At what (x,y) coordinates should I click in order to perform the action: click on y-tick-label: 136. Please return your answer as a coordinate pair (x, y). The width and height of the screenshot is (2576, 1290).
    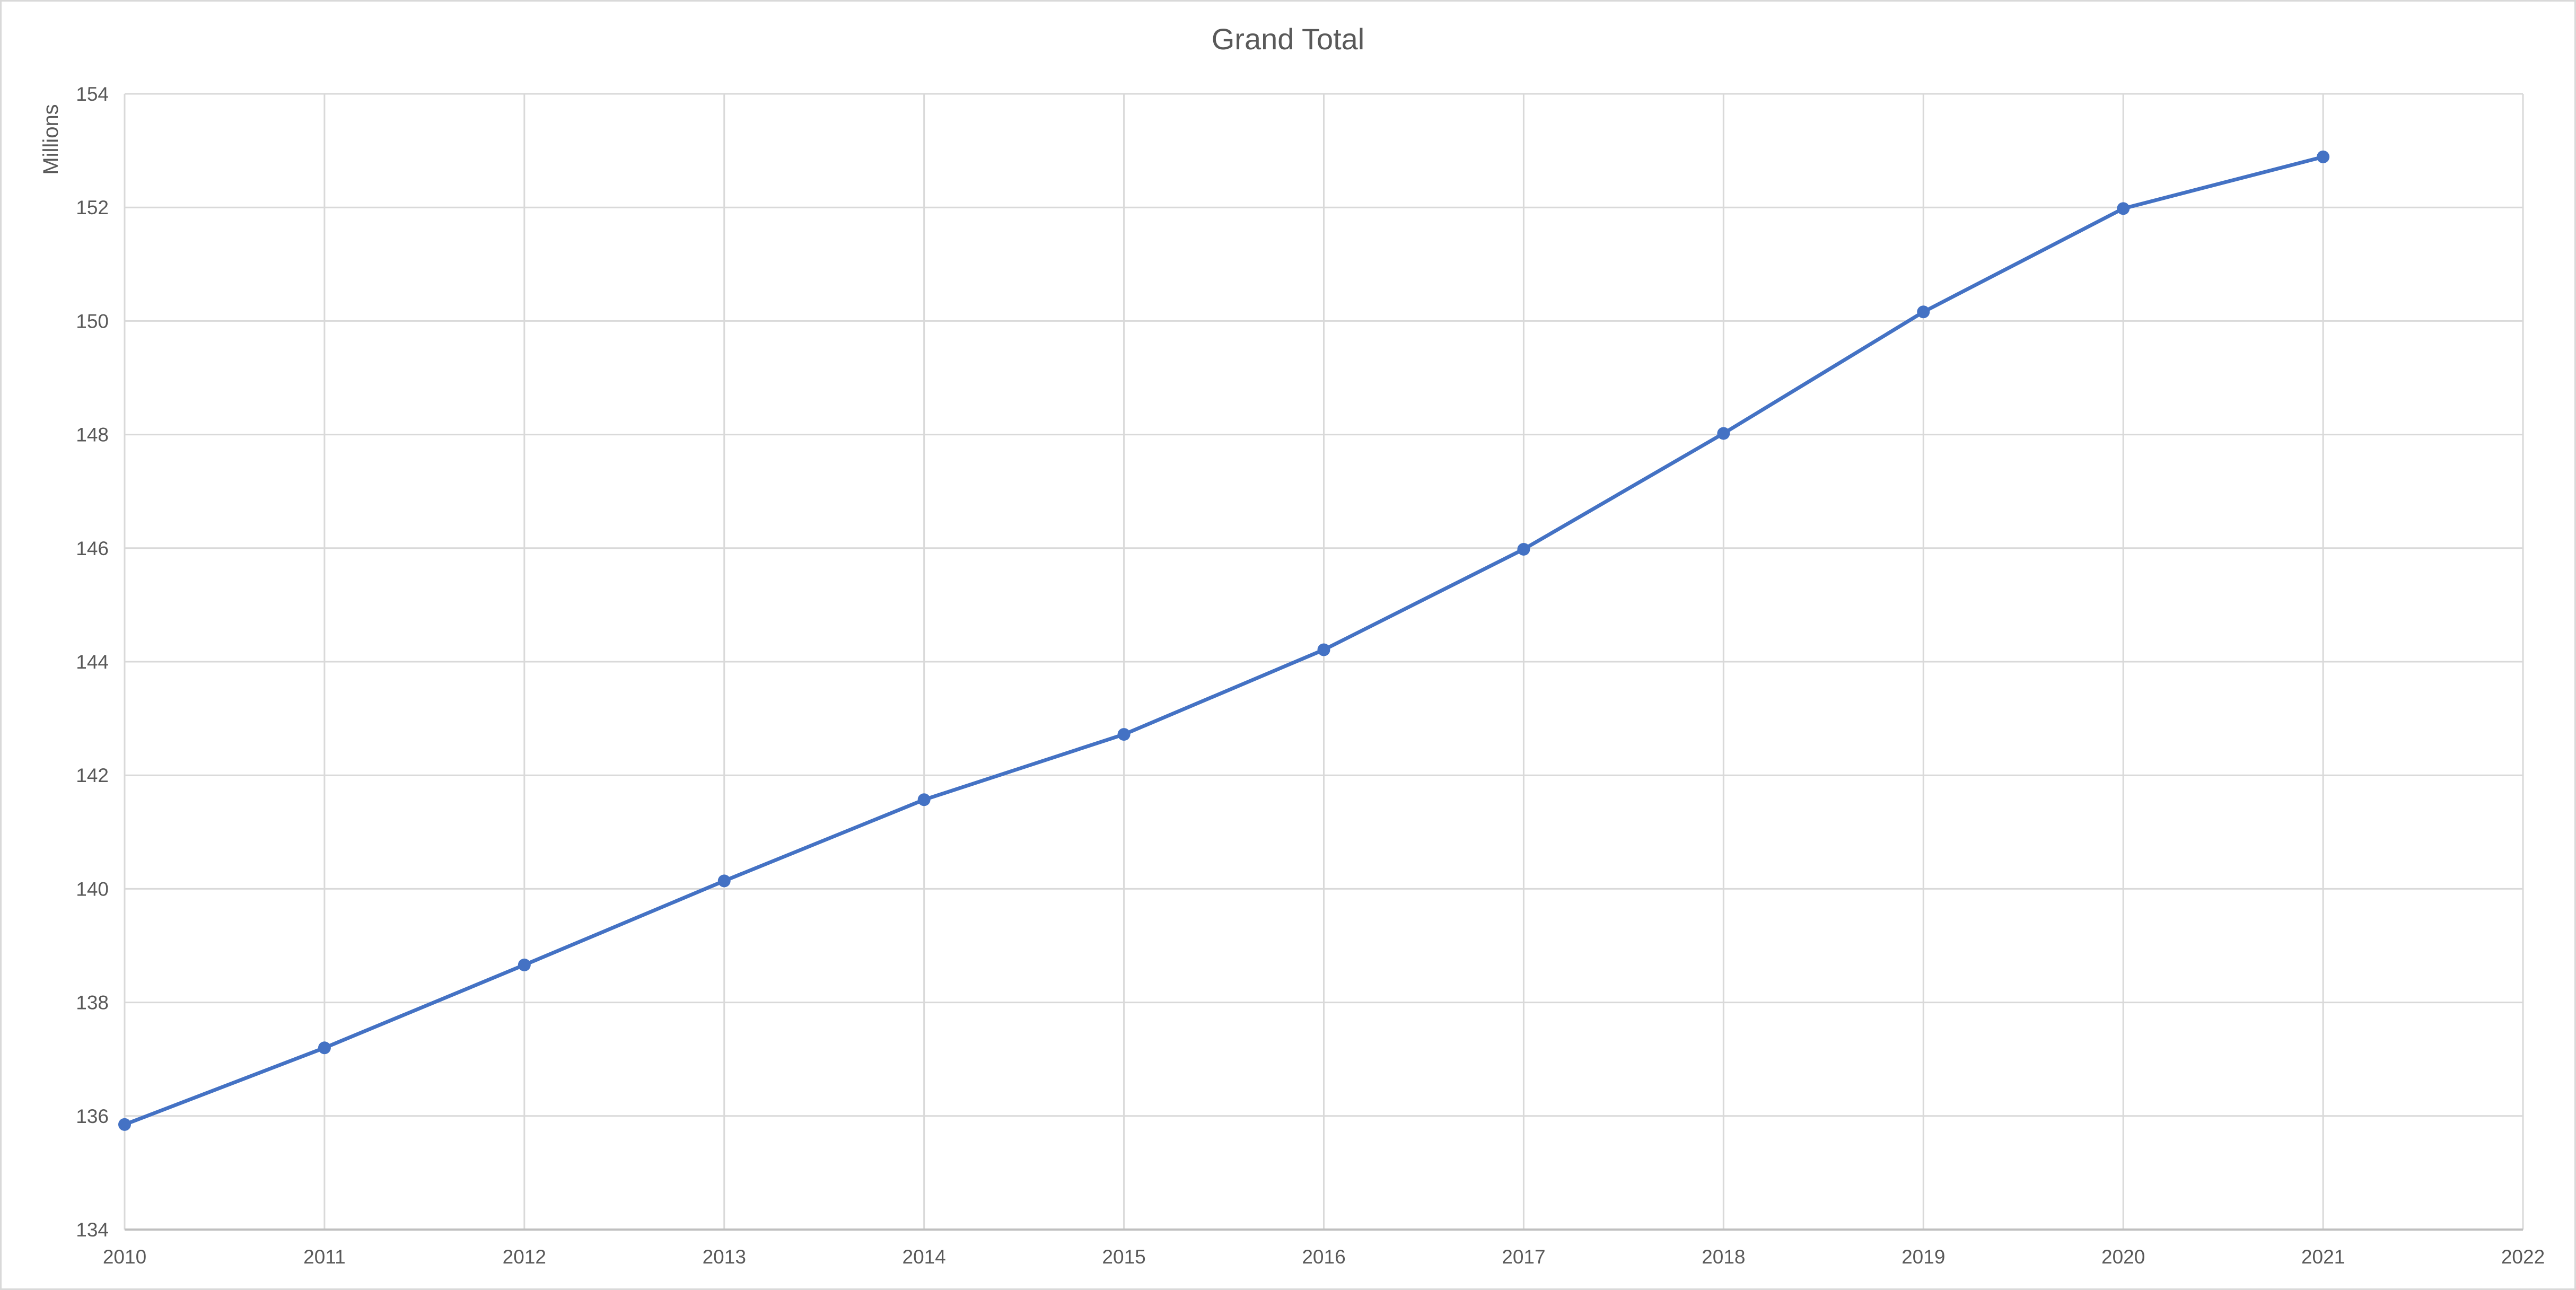
    Looking at the image, I should click on (92, 1116).